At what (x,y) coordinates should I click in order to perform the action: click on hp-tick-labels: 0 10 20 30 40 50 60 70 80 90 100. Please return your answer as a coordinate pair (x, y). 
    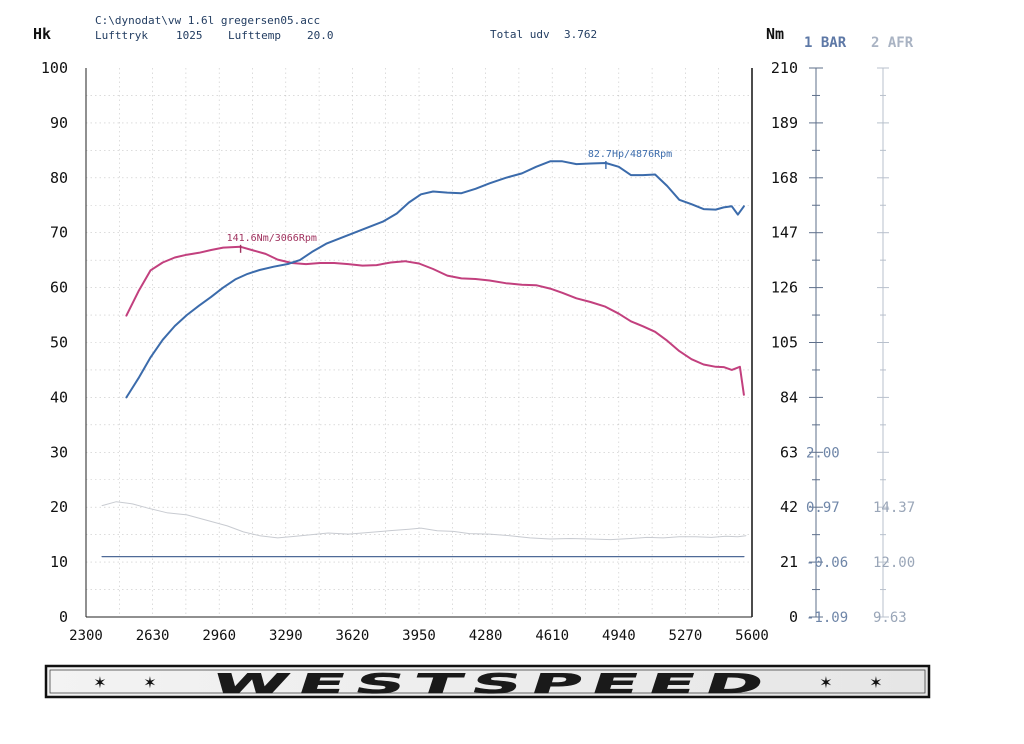
    Looking at the image, I should click on (54, 342).